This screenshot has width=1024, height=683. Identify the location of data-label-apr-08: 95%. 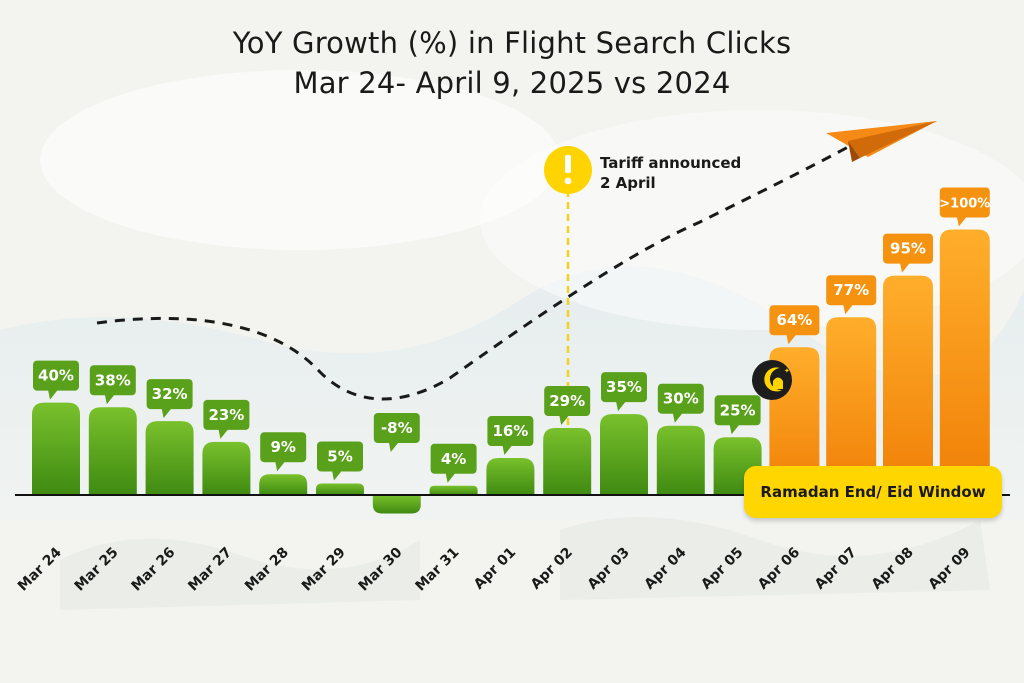
(908, 253).